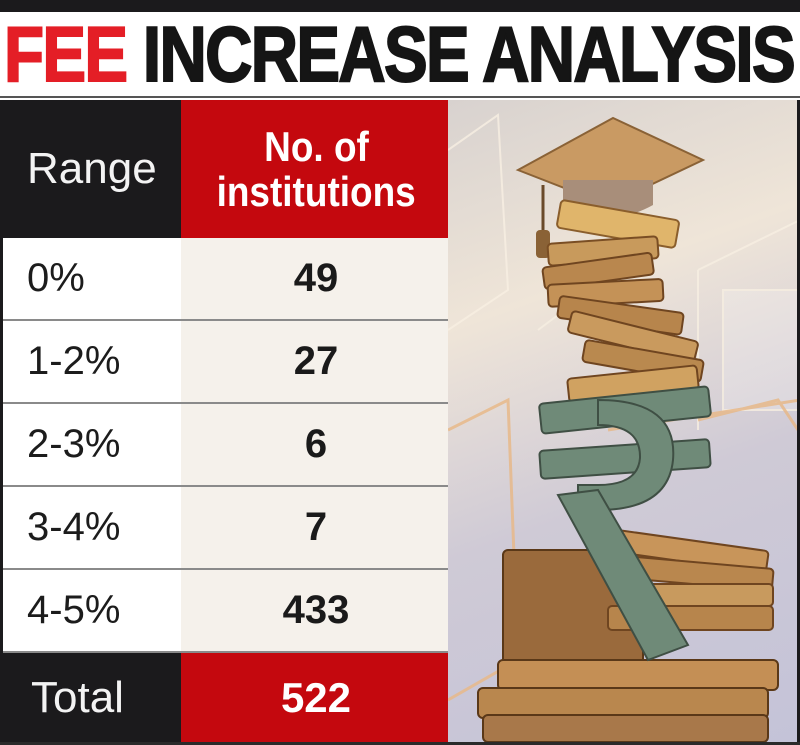  What do you see at coordinates (316, 697) in the screenshot?
I see `total-count: 522` at bounding box center [316, 697].